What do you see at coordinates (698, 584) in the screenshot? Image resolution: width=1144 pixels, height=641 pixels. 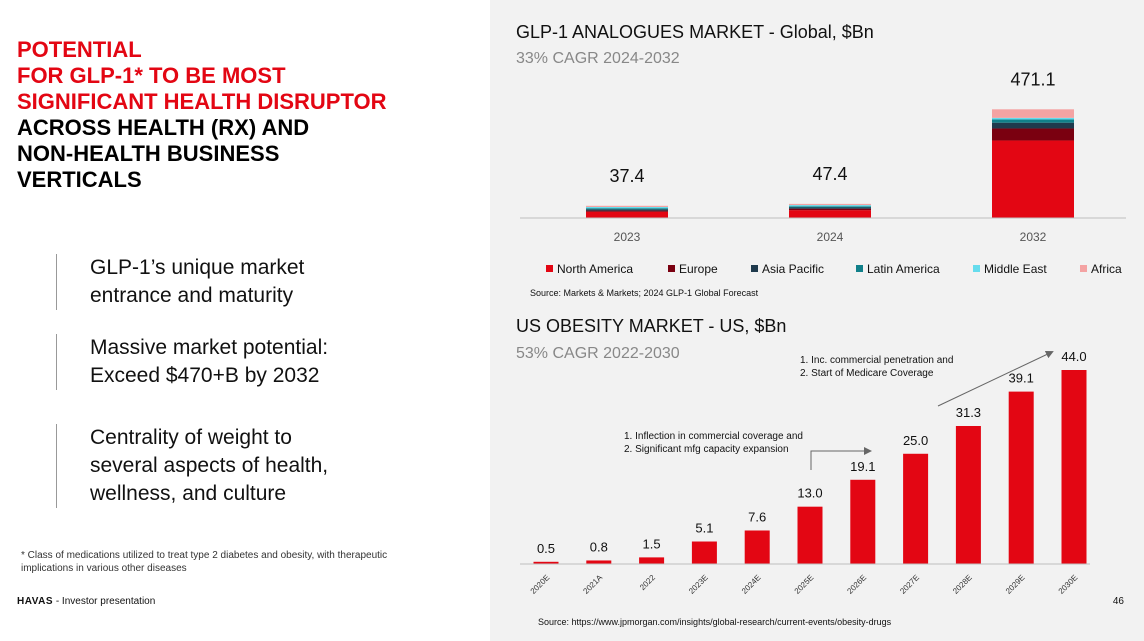 I see `tick-label-2023E: 2023E` at bounding box center [698, 584].